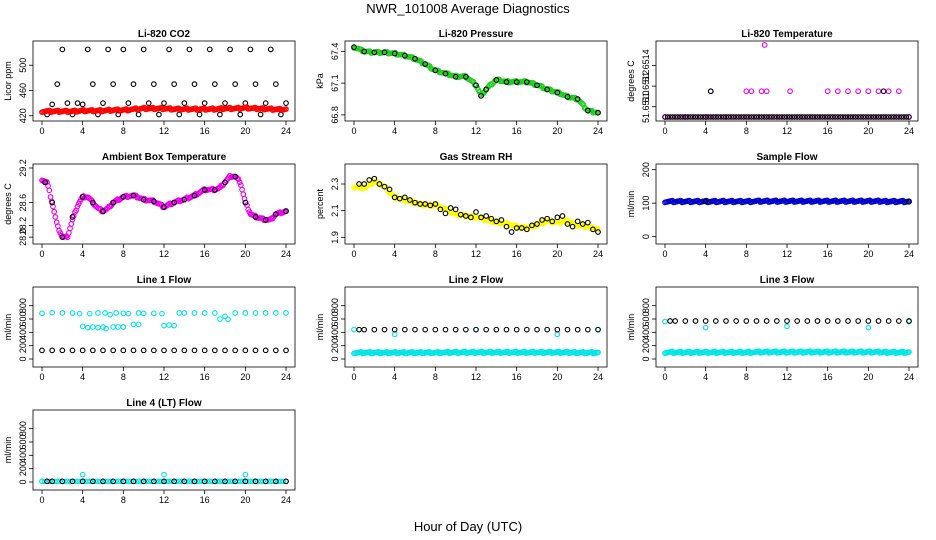  I want to click on x-tick-label: 8, so click(435, 377).